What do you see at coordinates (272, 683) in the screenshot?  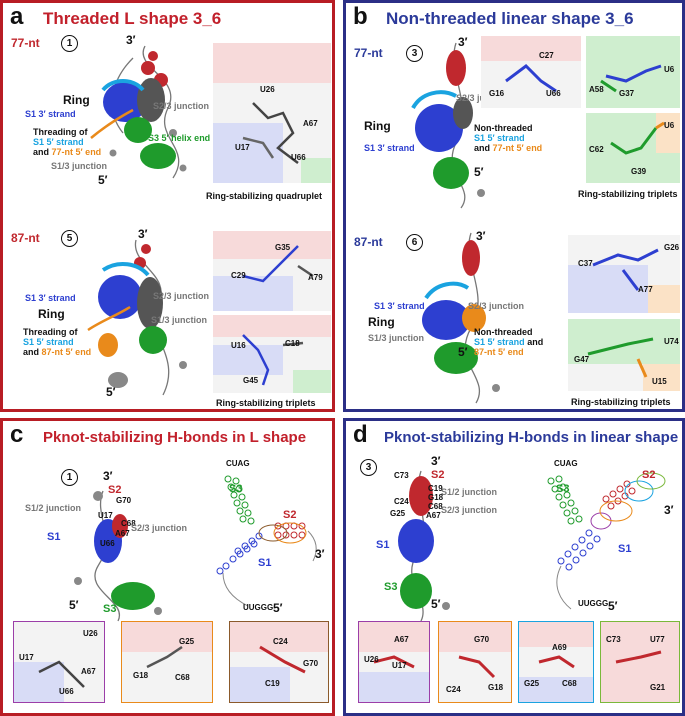 I see `nt-c19-c3: C19` at bounding box center [272, 683].